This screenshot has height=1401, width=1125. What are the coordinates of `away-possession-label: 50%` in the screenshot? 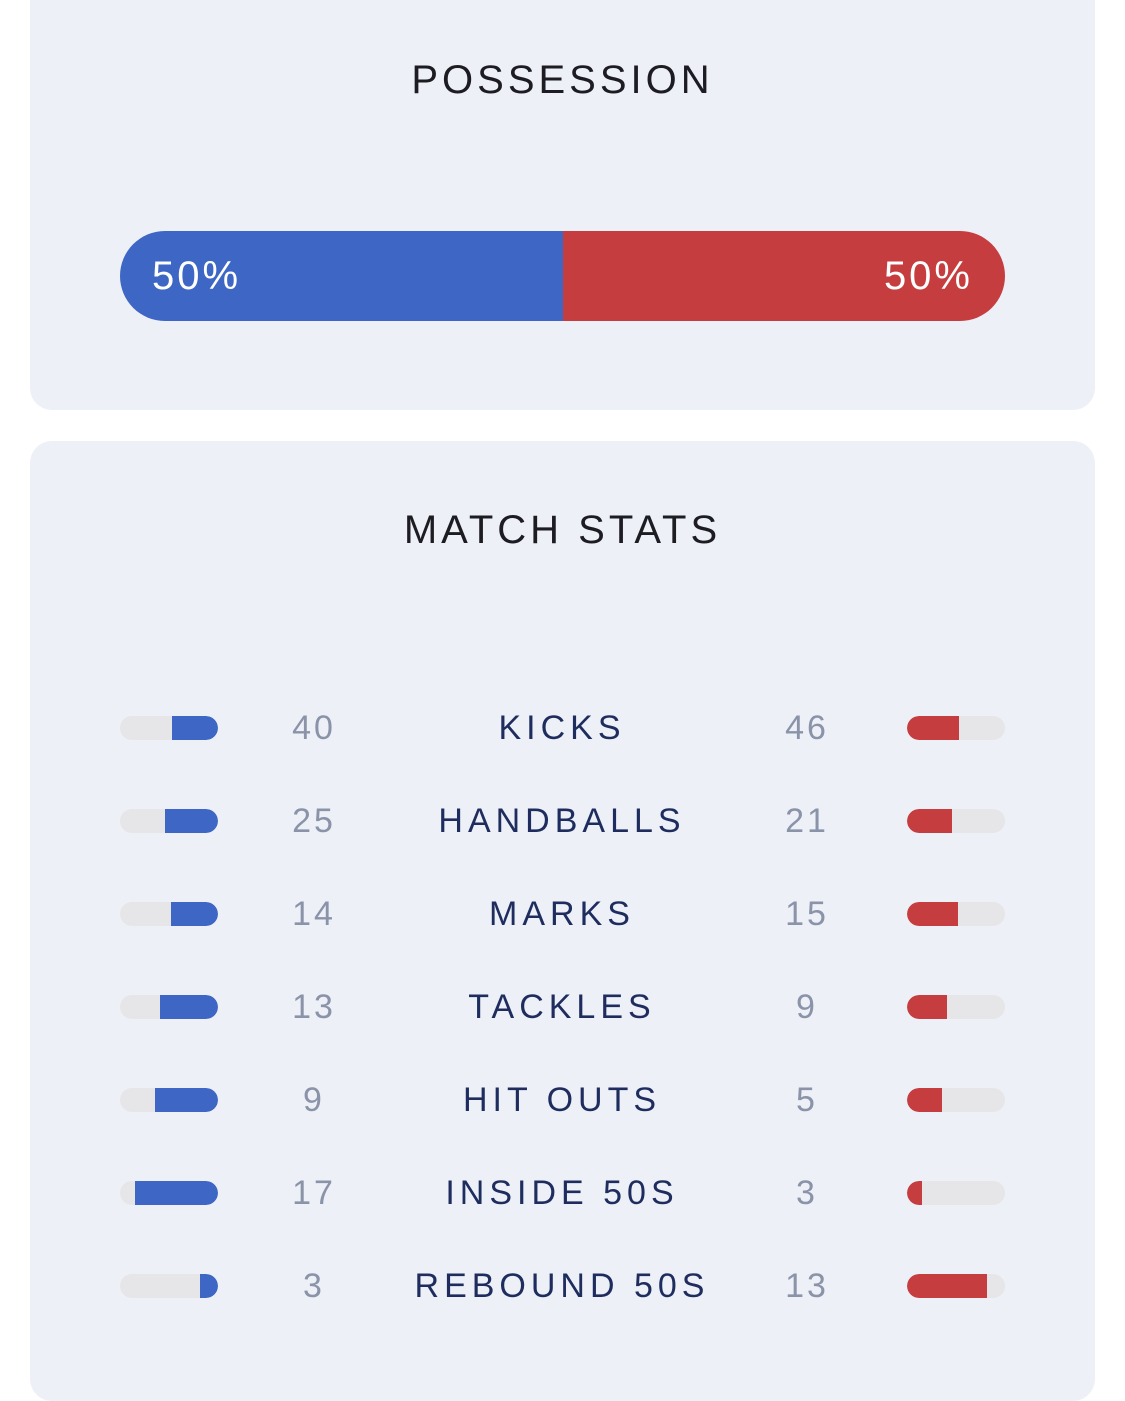 It's located at (928, 275).